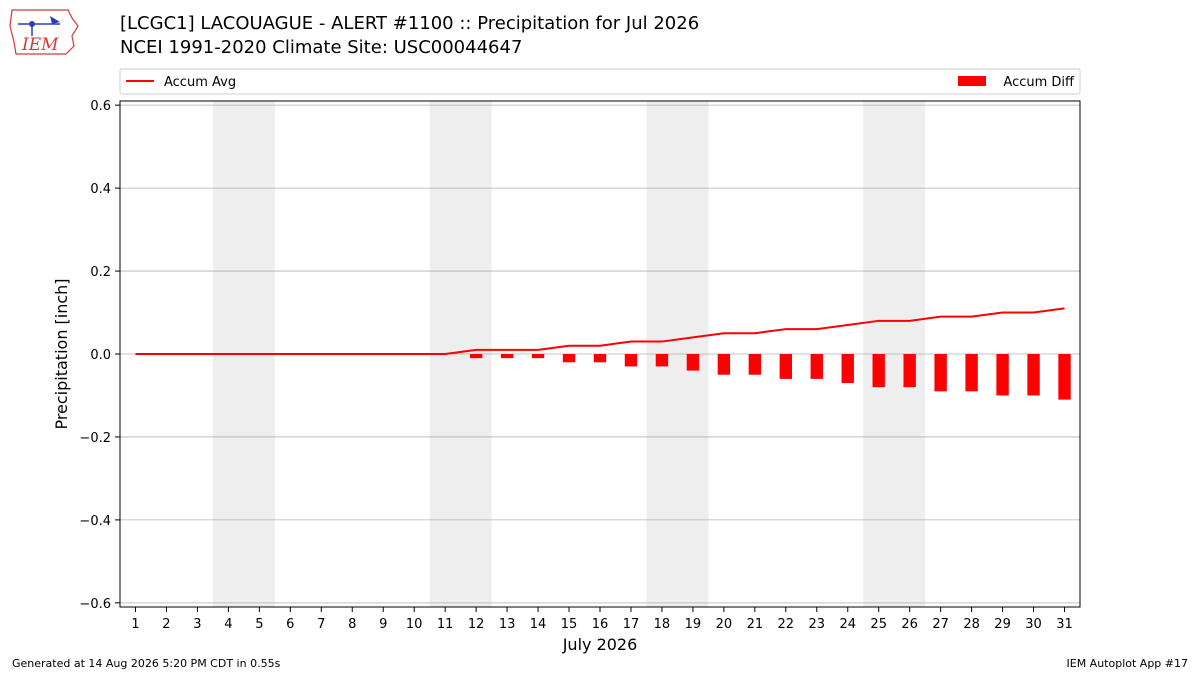 The image size is (1200, 675). Describe the element at coordinates (724, 624) in the screenshot. I see `x-tick-label-20: 20` at that location.